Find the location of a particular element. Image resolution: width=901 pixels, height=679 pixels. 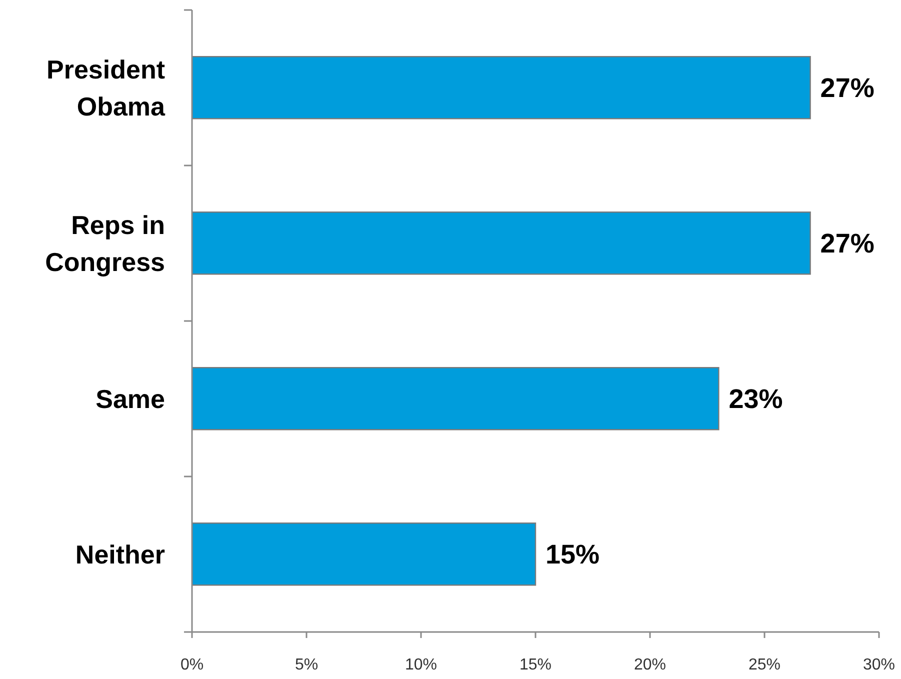

x-tick-label: 20% is located at coordinates (650, 665).